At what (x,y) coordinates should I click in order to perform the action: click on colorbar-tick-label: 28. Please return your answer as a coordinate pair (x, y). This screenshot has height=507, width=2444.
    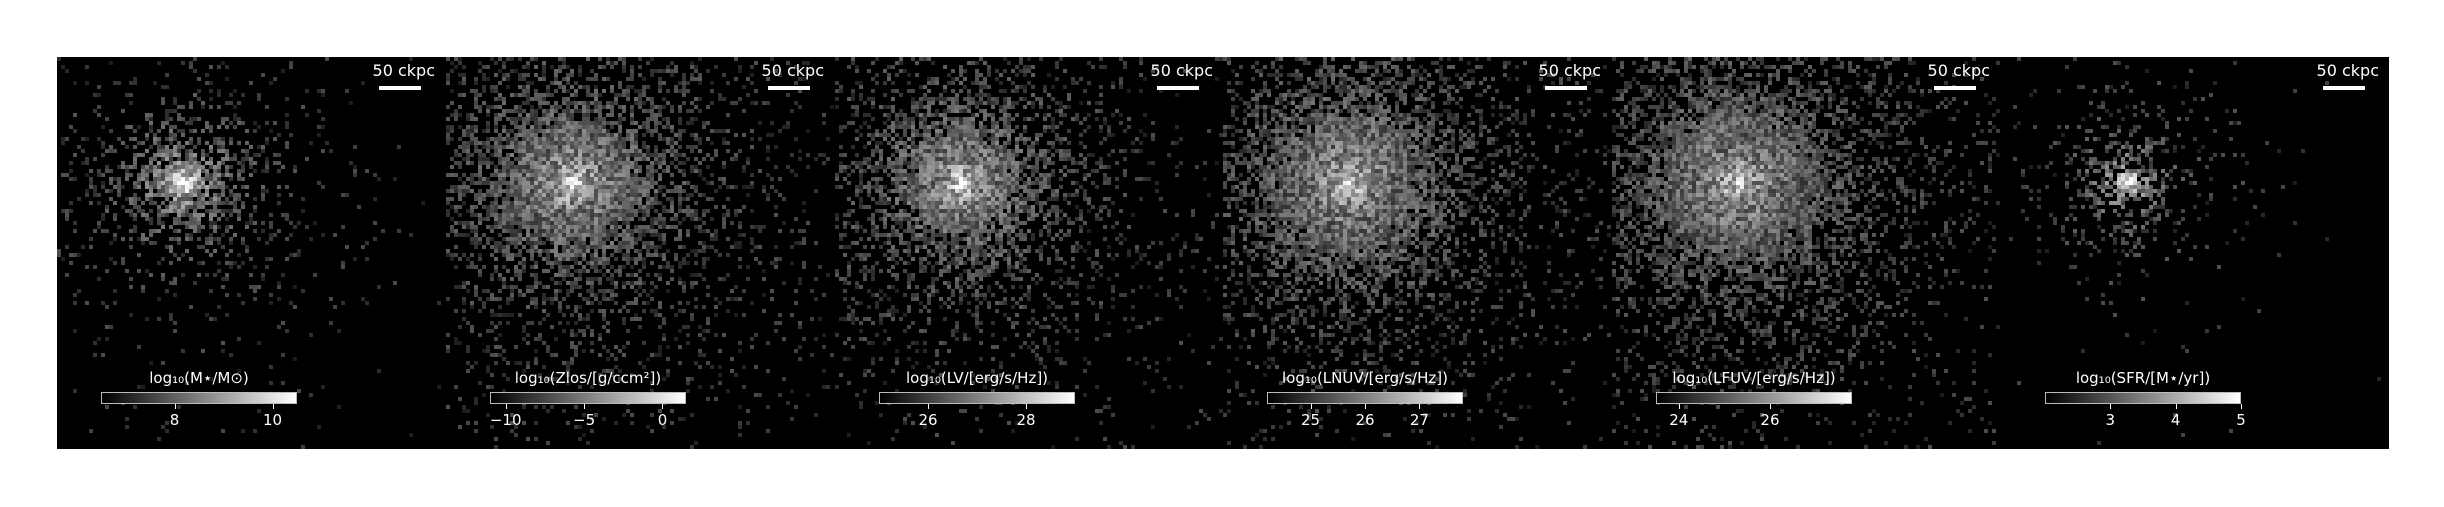
    Looking at the image, I should click on (1026, 420).